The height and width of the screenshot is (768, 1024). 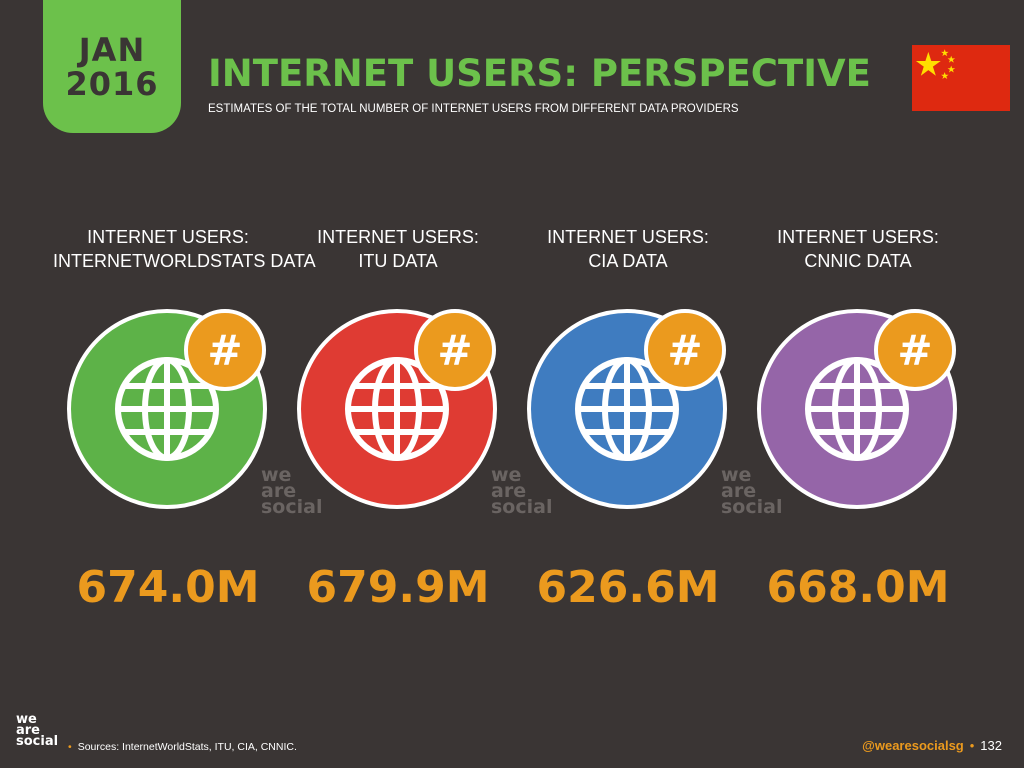 What do you see at coordinates (398, 587) in the screenshot?
I see `user-count: 679.9M` at bounding box center [398, 587].